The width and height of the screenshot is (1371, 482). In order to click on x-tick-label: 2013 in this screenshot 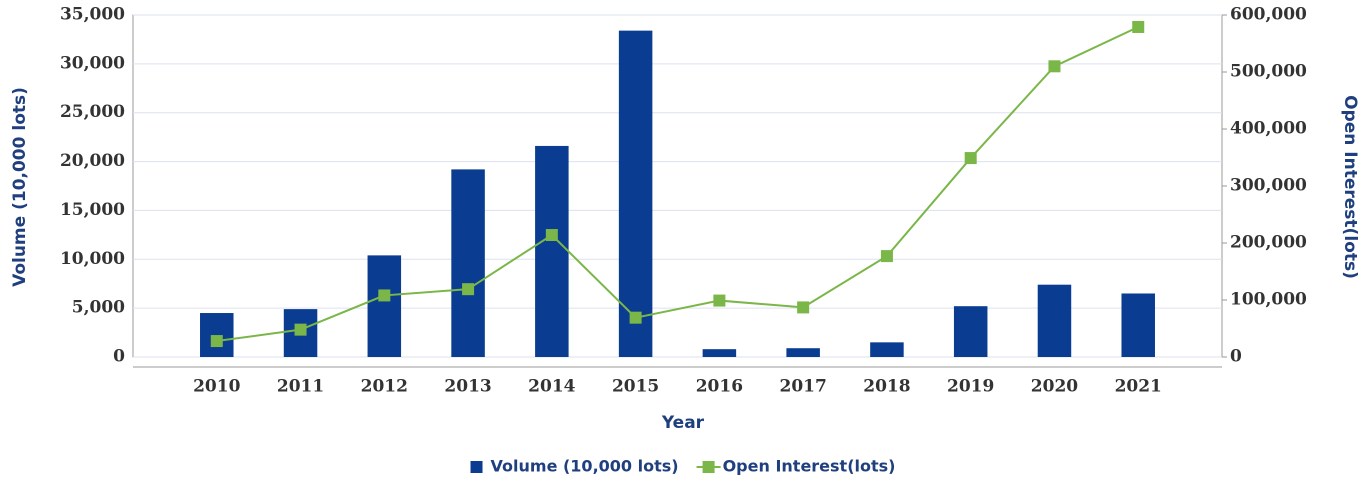, I will do `click(467, 387)`.